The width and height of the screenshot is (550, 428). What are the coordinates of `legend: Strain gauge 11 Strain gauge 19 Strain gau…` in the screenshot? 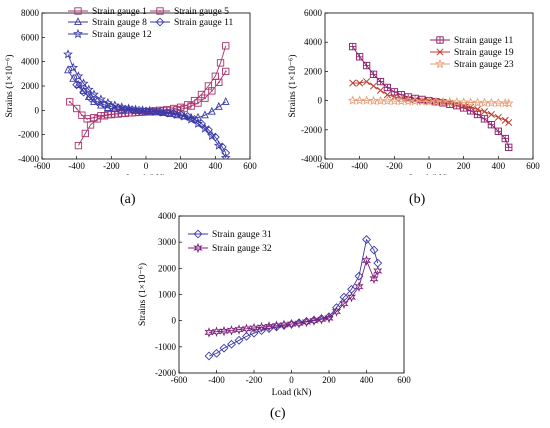 It's located at (472, 53).